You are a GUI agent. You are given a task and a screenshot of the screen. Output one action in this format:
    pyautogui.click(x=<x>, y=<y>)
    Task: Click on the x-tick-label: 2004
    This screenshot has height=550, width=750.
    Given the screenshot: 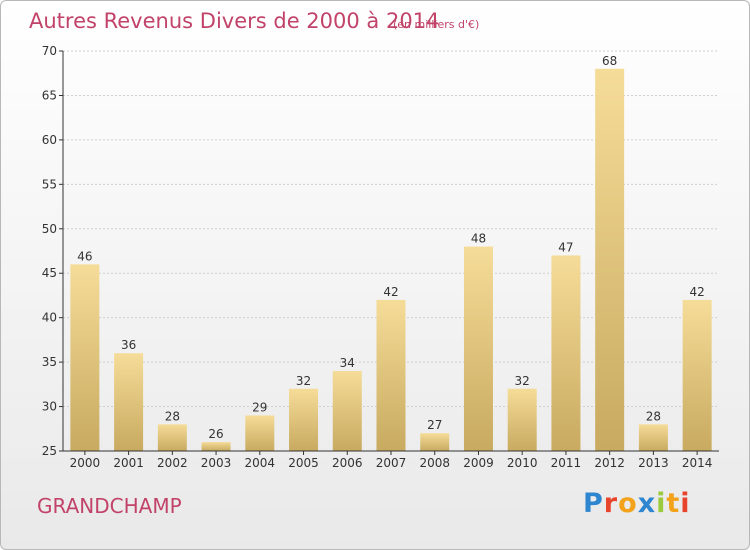 What is the action you would take?
    pyautogui.click(x=260, y=463)
    